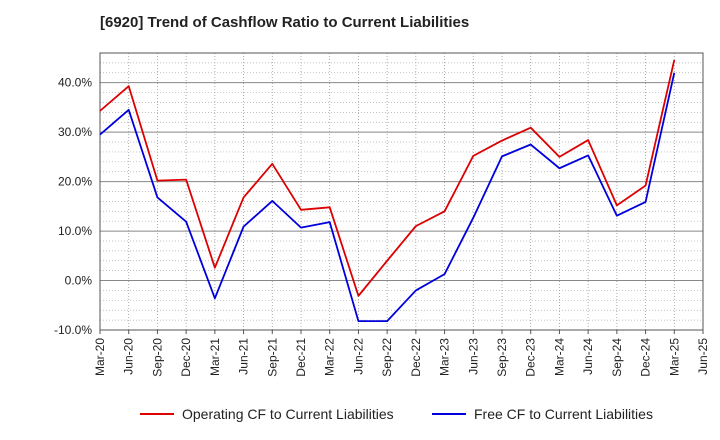  Describe the element at coordinates (75, 182) in the screenshot. I see `y-tick-label: 20.0%` at that location.